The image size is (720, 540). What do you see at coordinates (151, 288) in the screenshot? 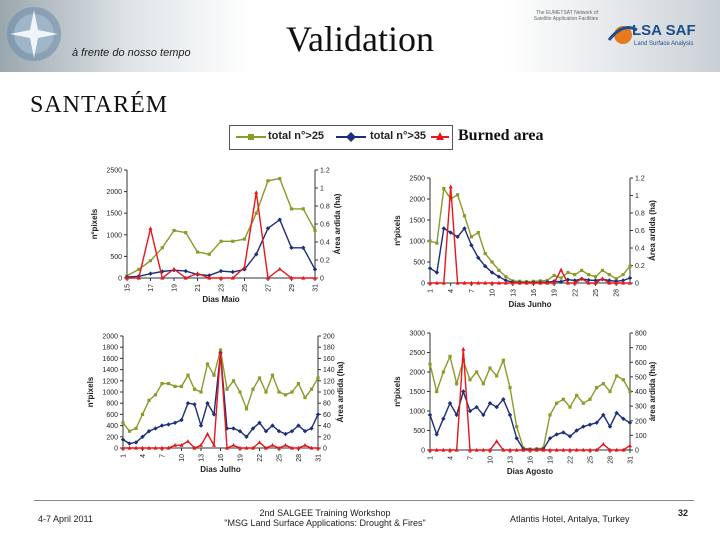
I see `x-tick-label: 17` at bounding box center [151, 288].